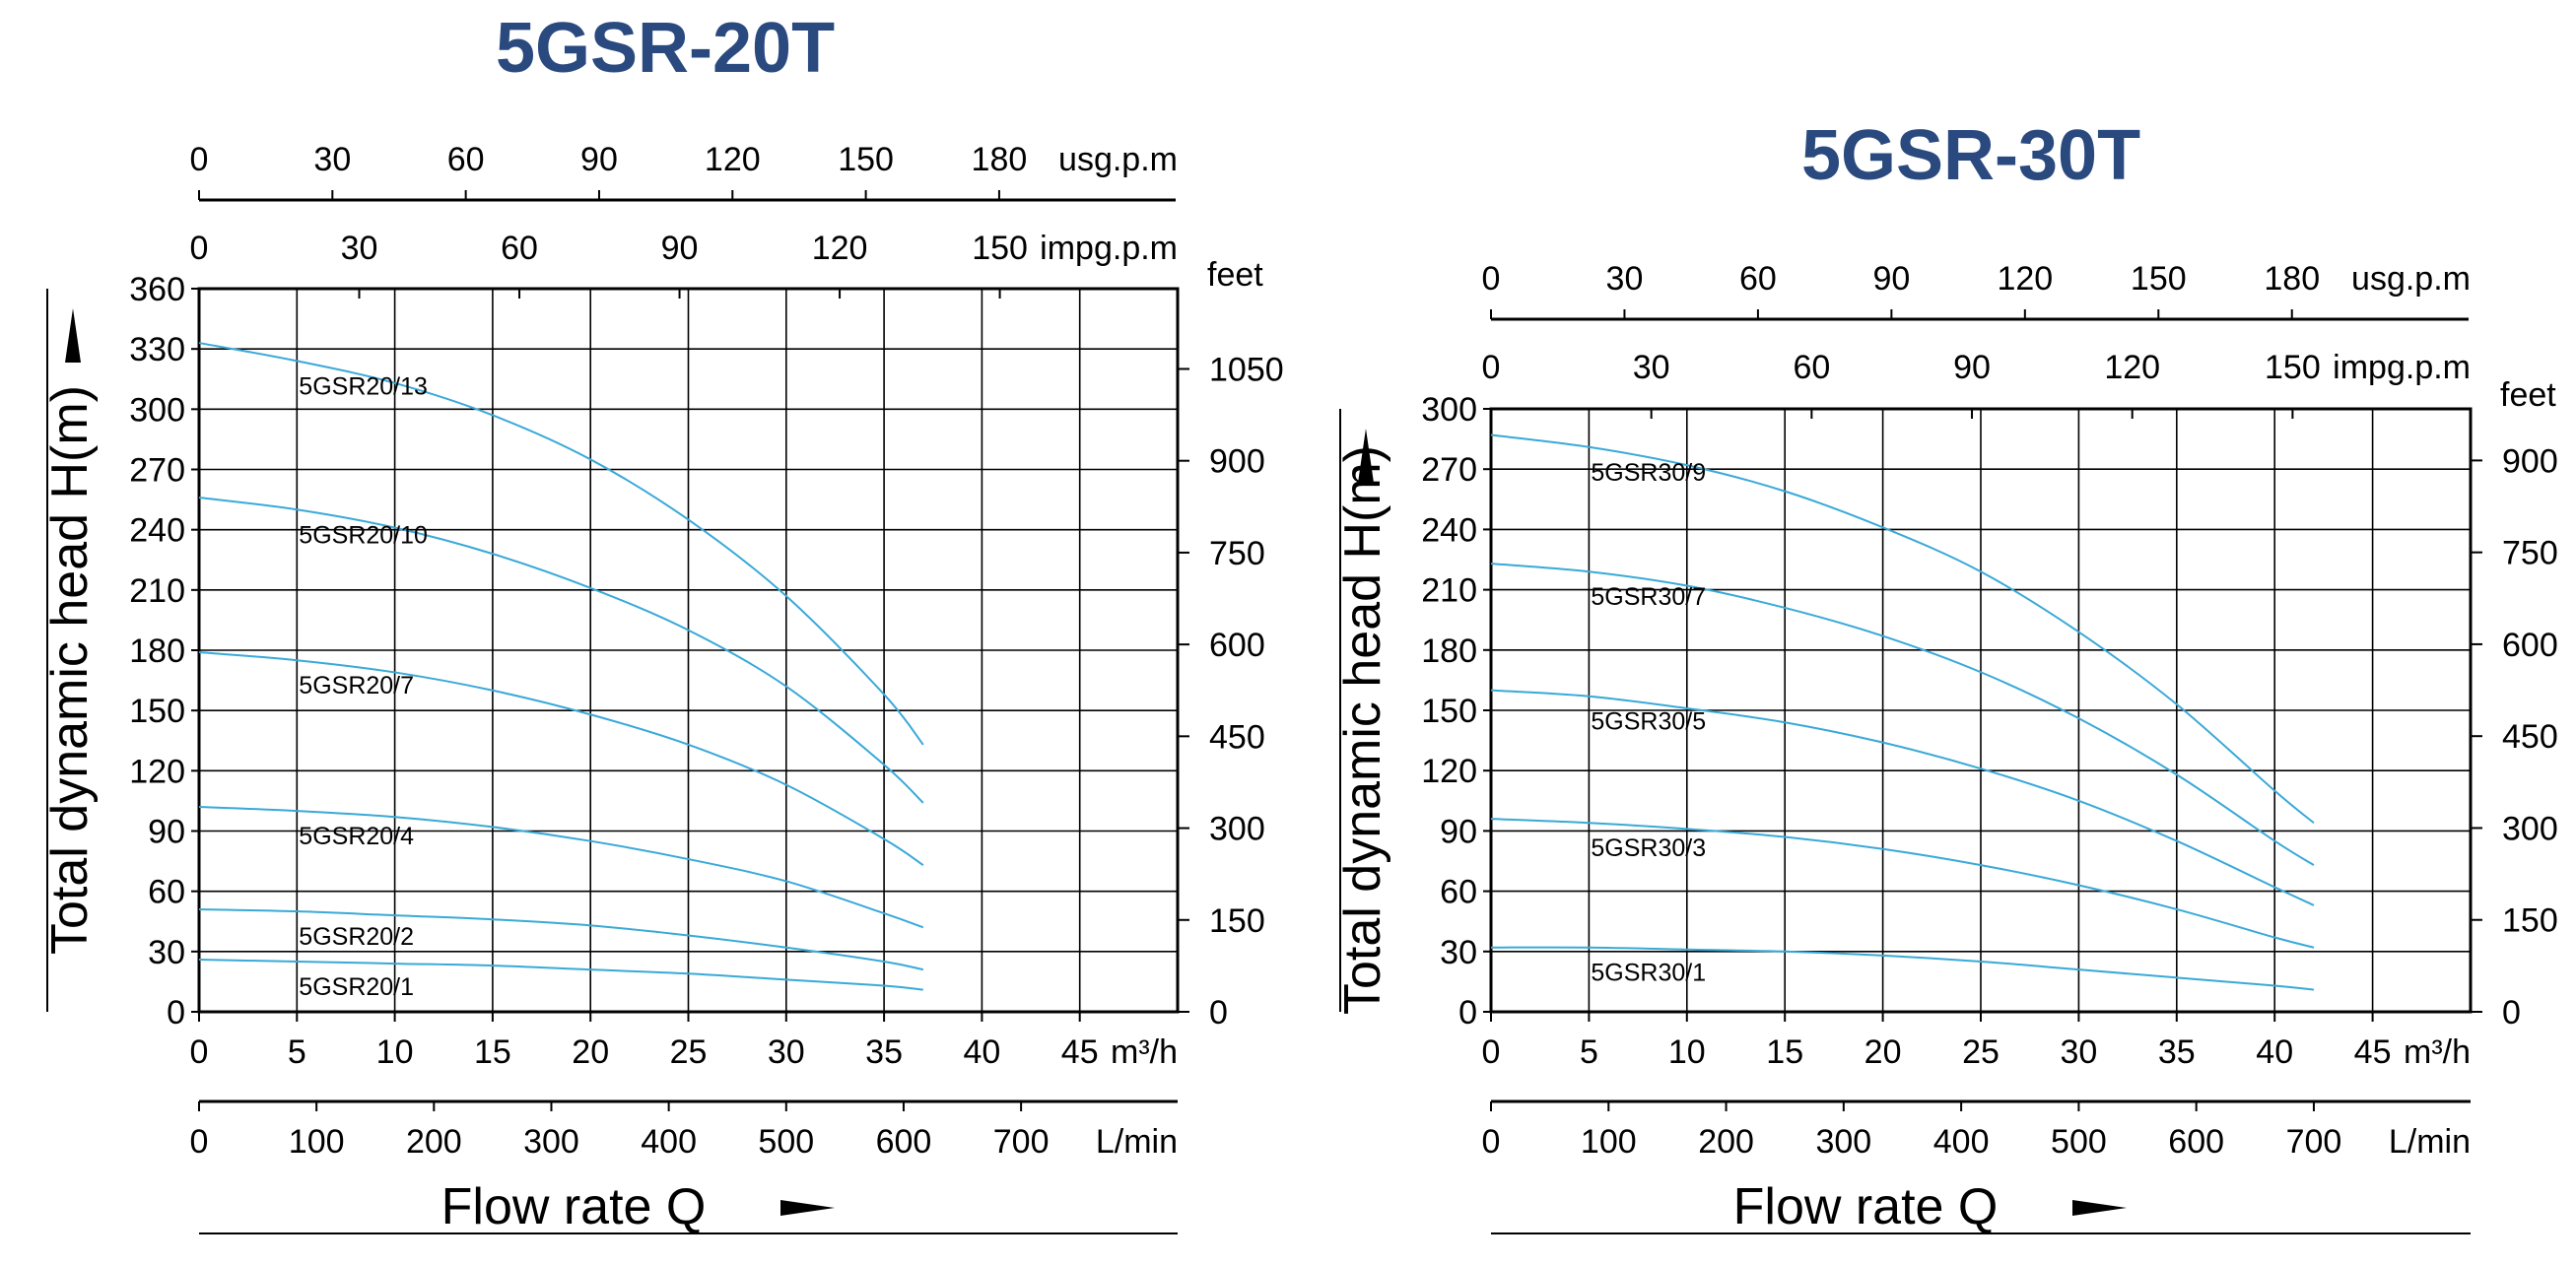  What do you see at coordinates (157, 289) in the screenshot?
I see `y-tick-label: 360` at bounding box center [157, 289].